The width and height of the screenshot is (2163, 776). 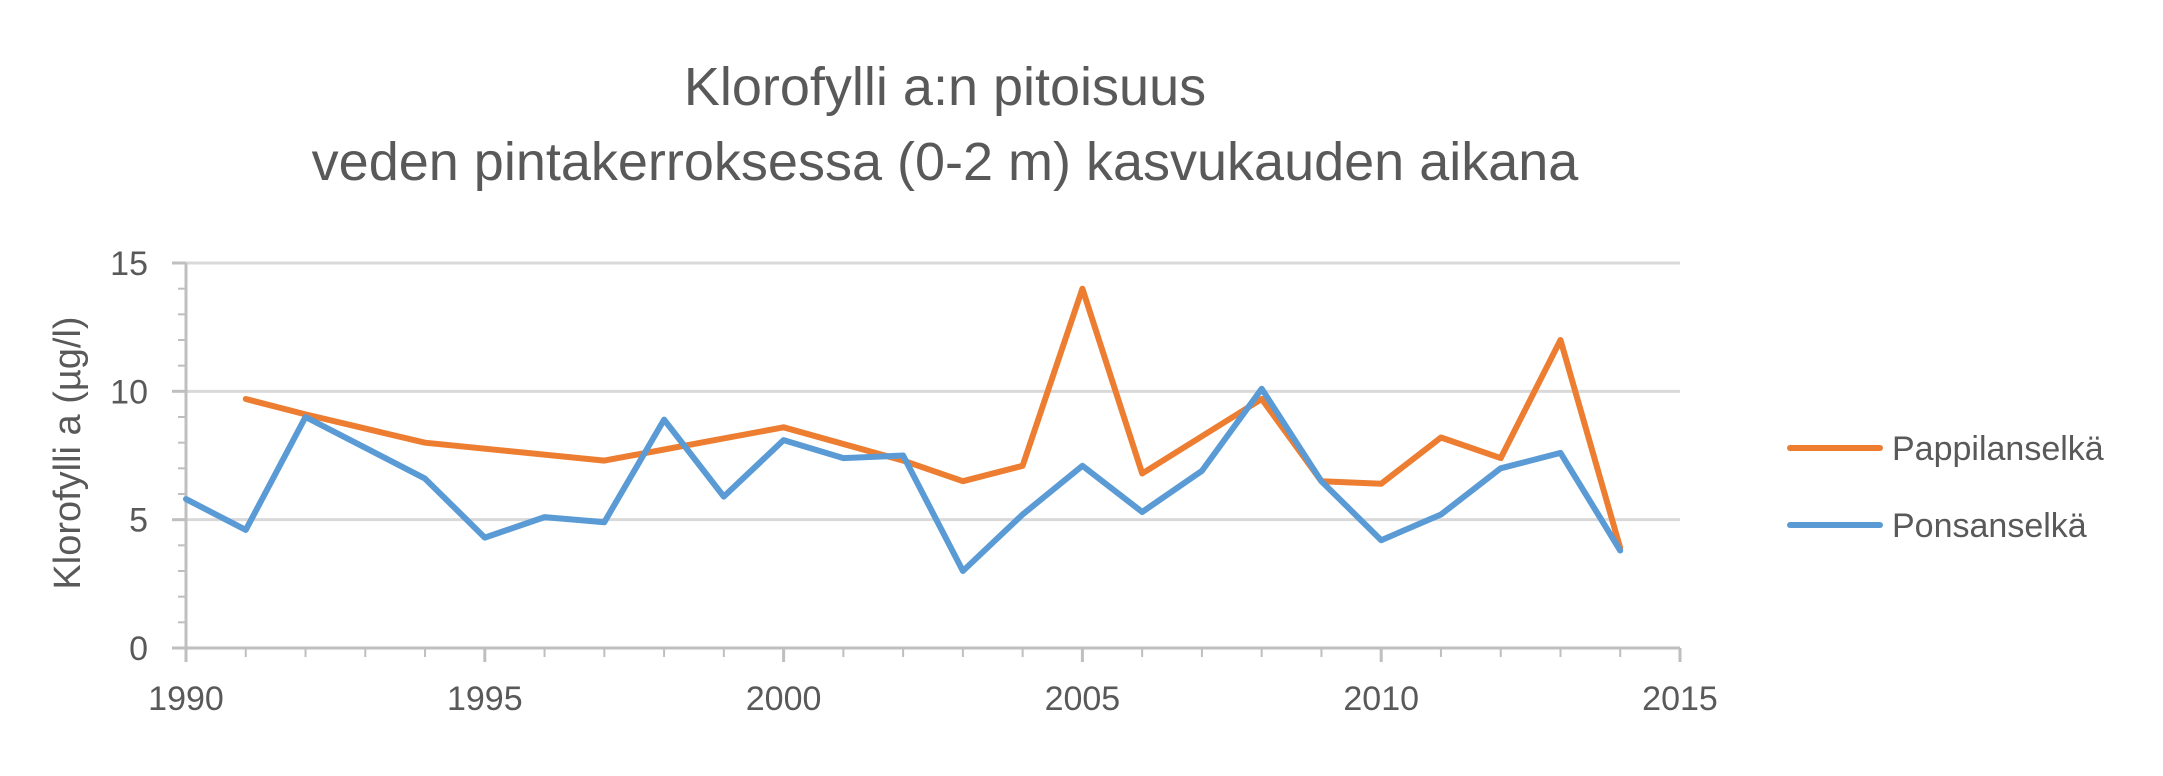 What do you see at coordinates (129, 264) in the screenshot?
I see `y-tick-label: 15` at bounding box center [129, 264].